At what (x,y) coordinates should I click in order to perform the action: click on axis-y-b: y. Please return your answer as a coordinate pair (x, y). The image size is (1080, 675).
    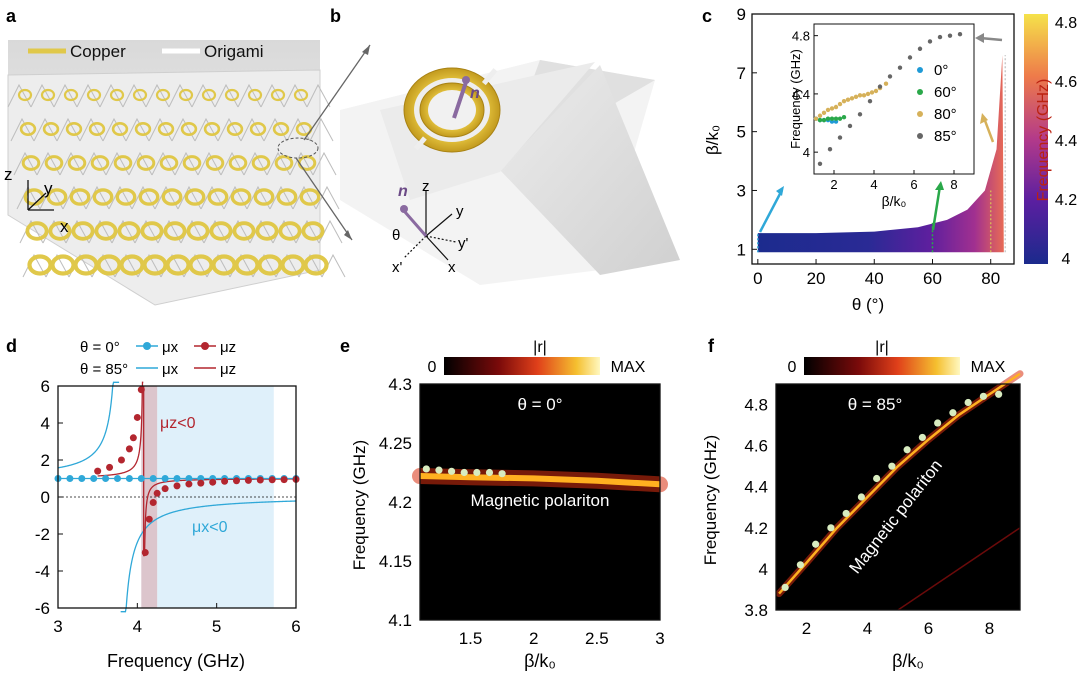
    Looking at the image, I should click on (460, 211).